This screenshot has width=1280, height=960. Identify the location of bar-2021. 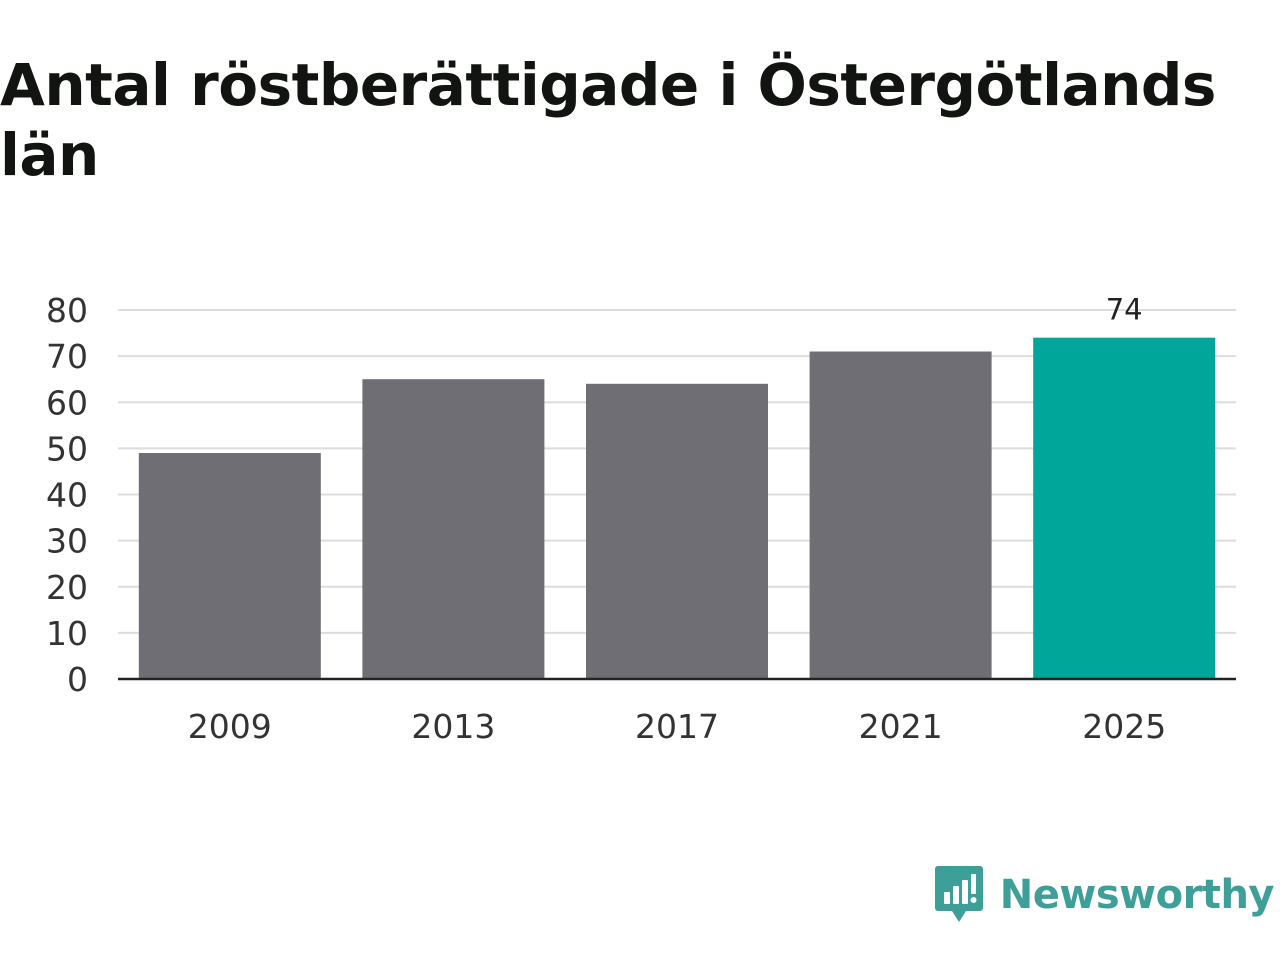
(900, 515).